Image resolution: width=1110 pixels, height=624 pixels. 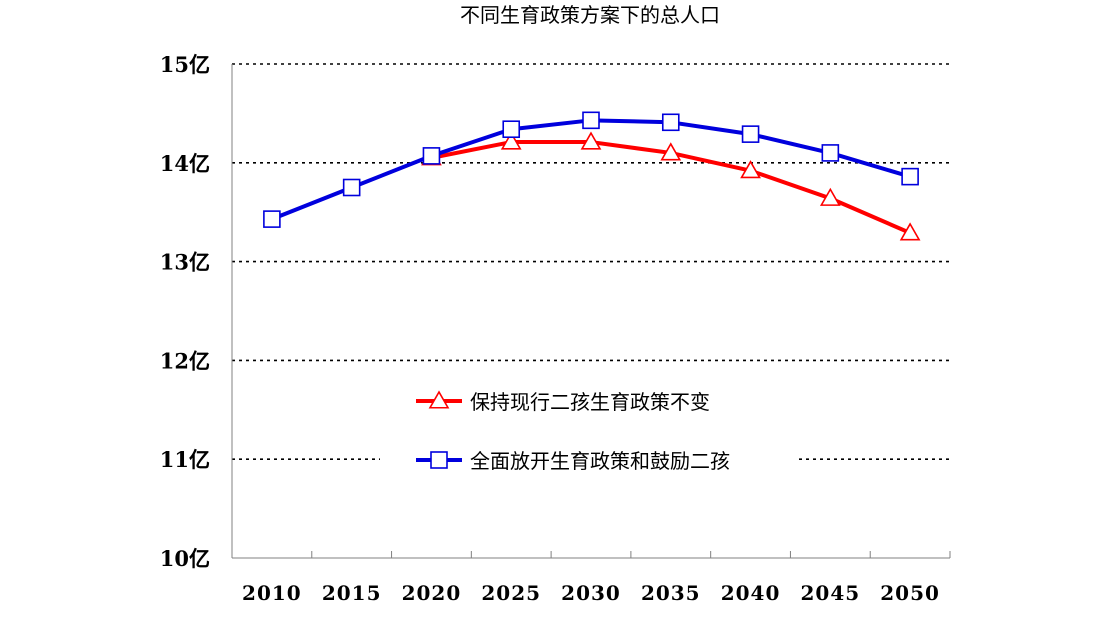 I want to click on x-axis-ticks: 2010 2015 2020 2025 2030 2035 2040 2045 2050, so click(x=591, y=593).